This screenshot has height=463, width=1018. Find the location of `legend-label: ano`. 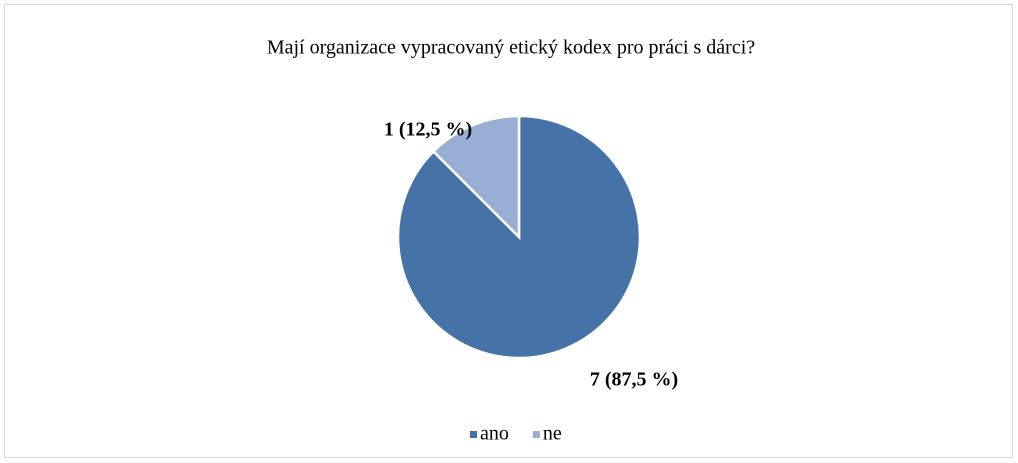

legend-label: ano is located at coordinates (494, 434).